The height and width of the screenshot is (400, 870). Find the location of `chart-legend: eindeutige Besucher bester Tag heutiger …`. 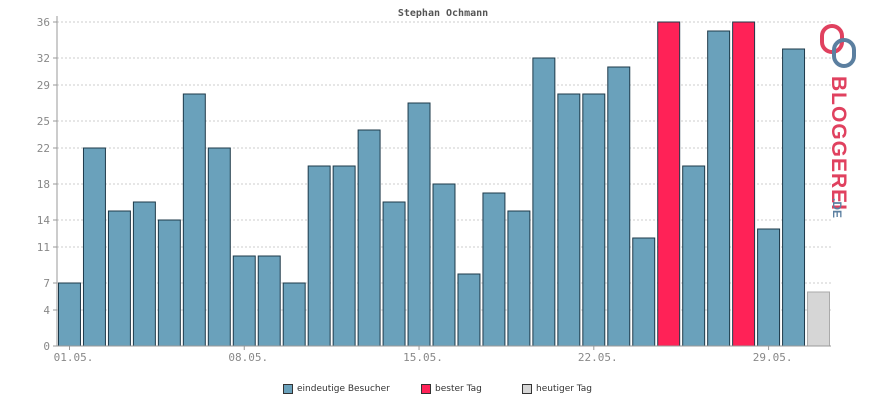

chart-legend: eindeutige Besucher bester Tag heutiger … is located at coordinates (435, 392).